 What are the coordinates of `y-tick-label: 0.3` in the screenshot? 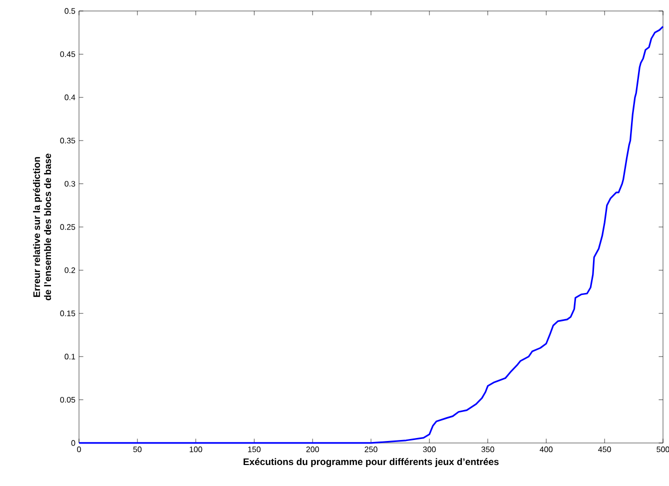 It's located at (70, 183).